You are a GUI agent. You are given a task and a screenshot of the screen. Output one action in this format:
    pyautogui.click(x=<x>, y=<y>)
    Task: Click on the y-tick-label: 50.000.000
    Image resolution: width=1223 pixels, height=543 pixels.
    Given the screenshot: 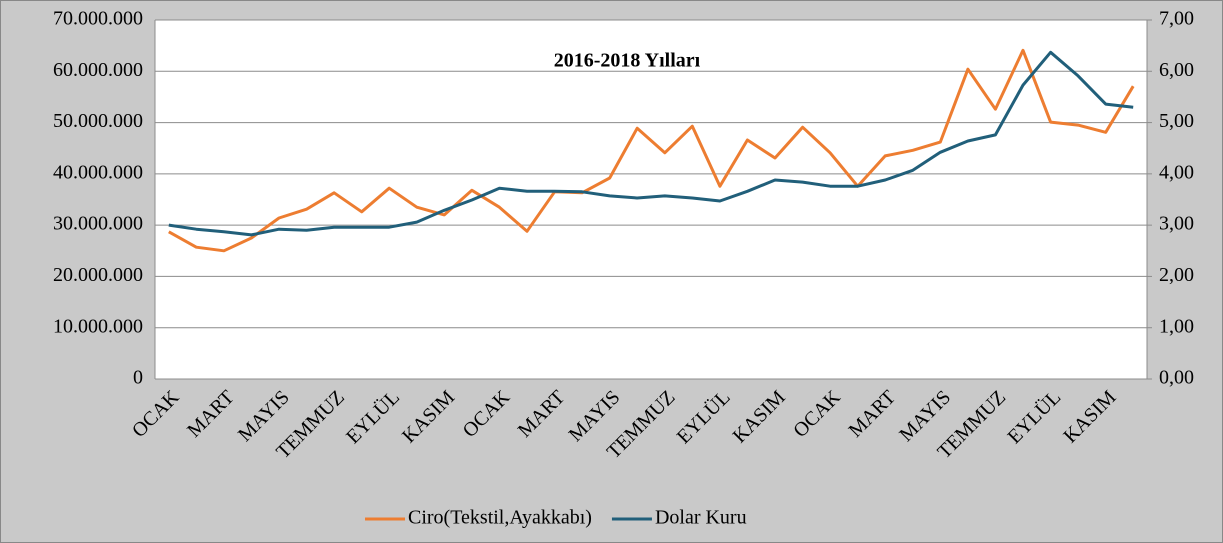 What is the action you would take?
    pyautogui.click(x=98, y=121)
    